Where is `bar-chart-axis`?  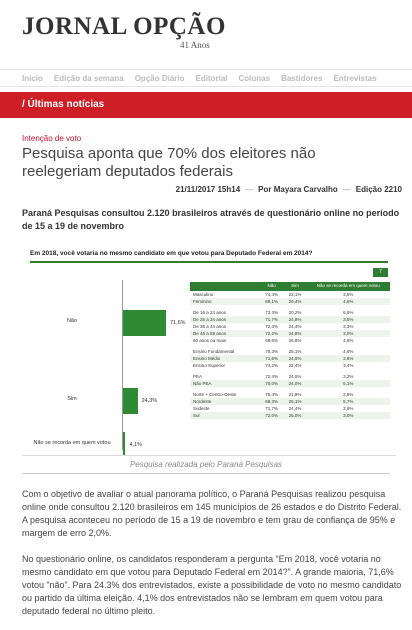 bar-chart-axis is located at coordinates (122, 365).